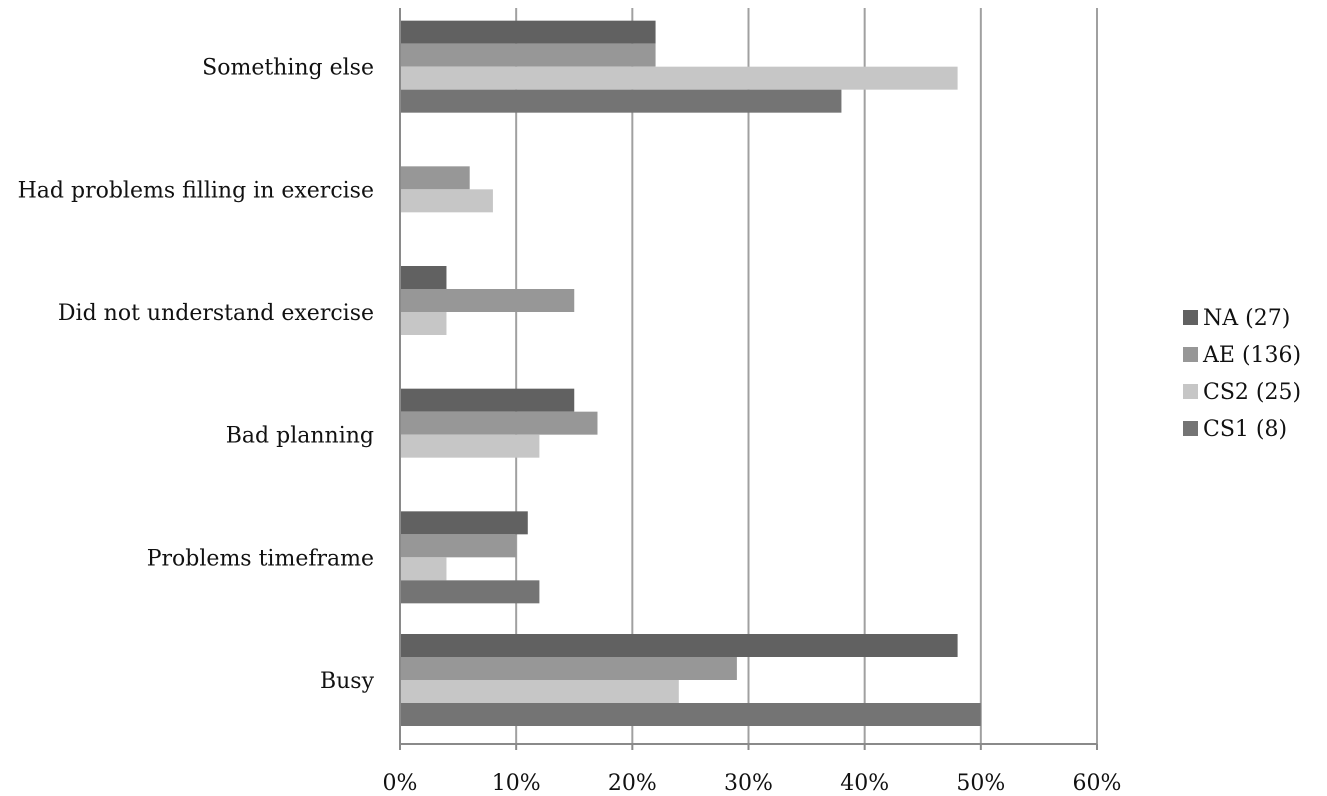  I want to click on category-label: Had problems filling in exercise, so click(196, 190).